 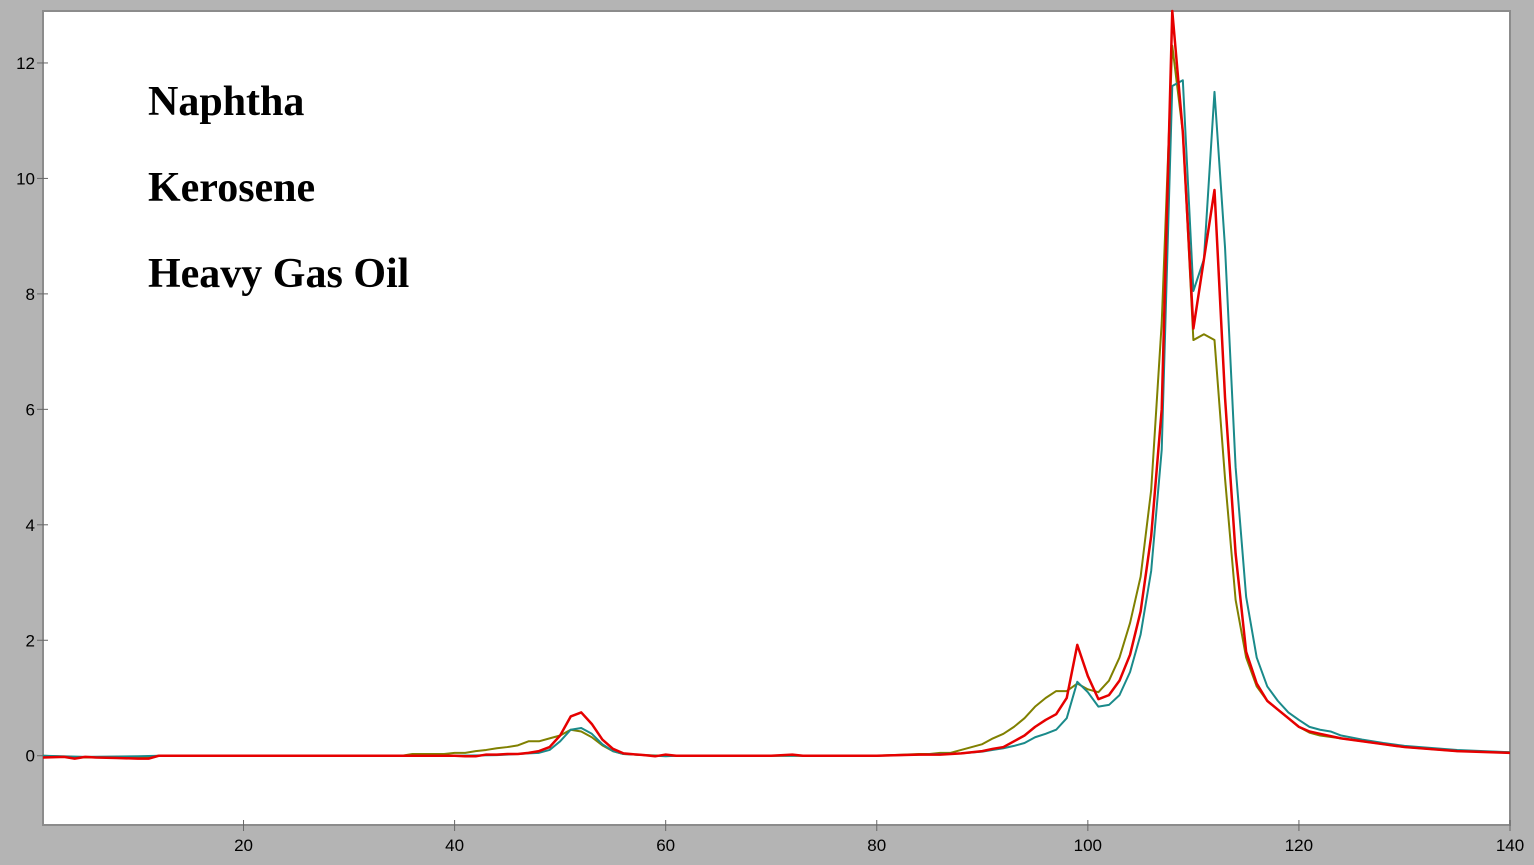 What do you see at coordinates (30, 294) in the screenshot?
I see `y-tick-label: 8` at bounding box center [30, 294].